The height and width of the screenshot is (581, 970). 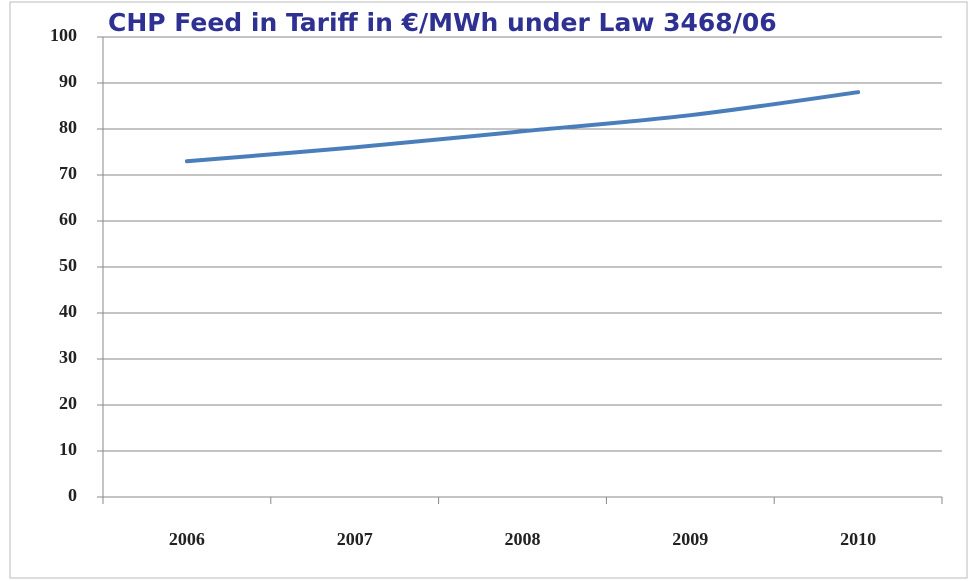 I want to click on y-tick-label: 0, so click(x=72, y=495).